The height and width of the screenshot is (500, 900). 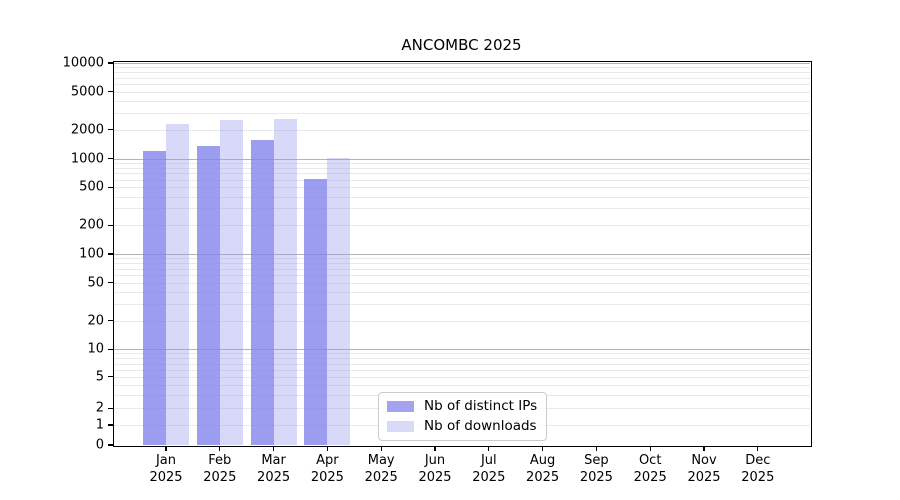 What do you see at coordinates (274, 469) in the screenshot?
I see `x-tick-label: Mar 2025` at bounding box center [274, 469].